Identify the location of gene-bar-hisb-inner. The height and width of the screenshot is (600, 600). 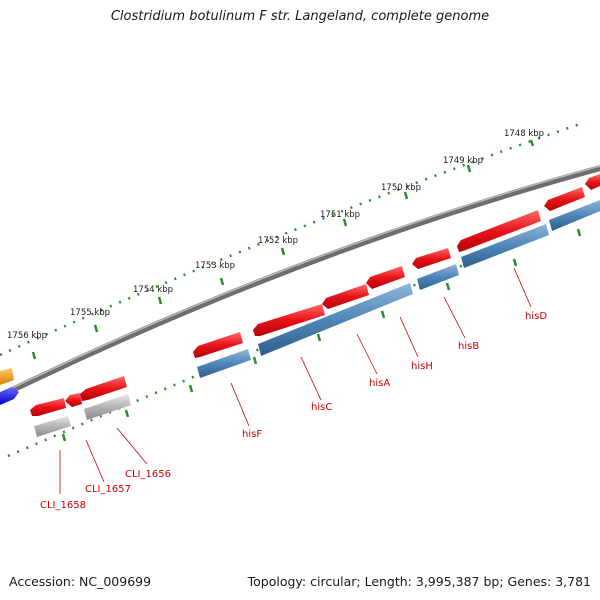
(438, 277).